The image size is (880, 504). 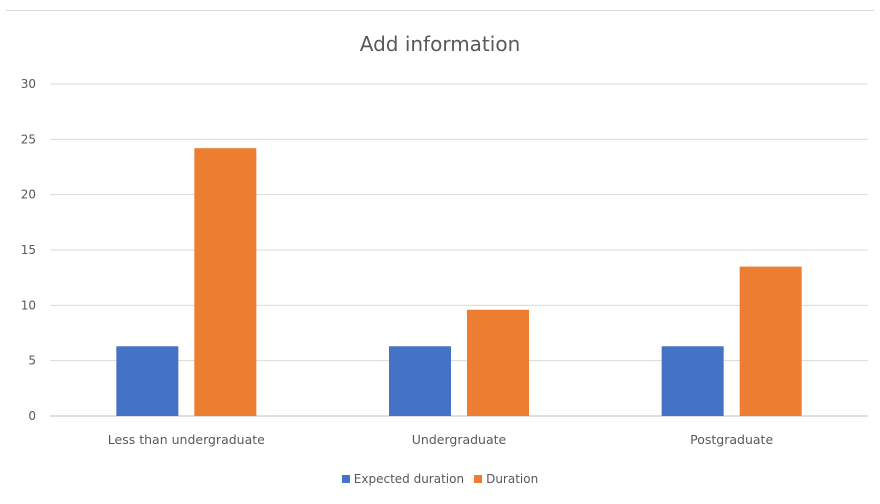 I want to click on legend: Expected duration Duration, so click(x=440, y=479).